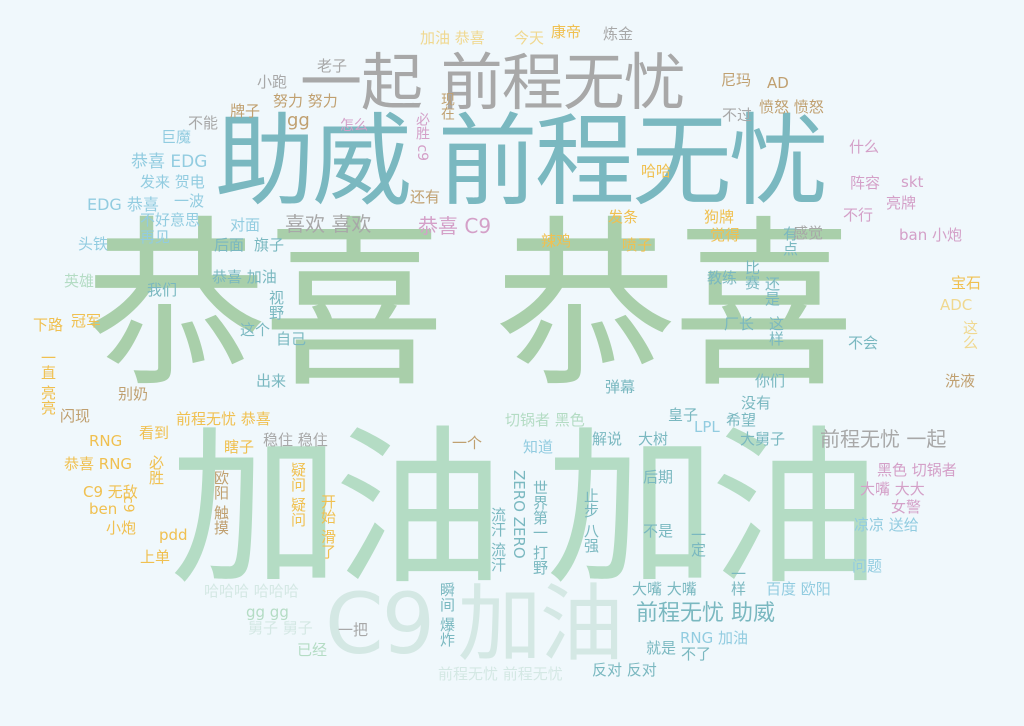 This screenshot has height=726, width=1024. What do you see at coordinates (295, 440) in the screenshot?
I see `word-wenzhu: 稳住 稳住` at bounding box center [295, 440].